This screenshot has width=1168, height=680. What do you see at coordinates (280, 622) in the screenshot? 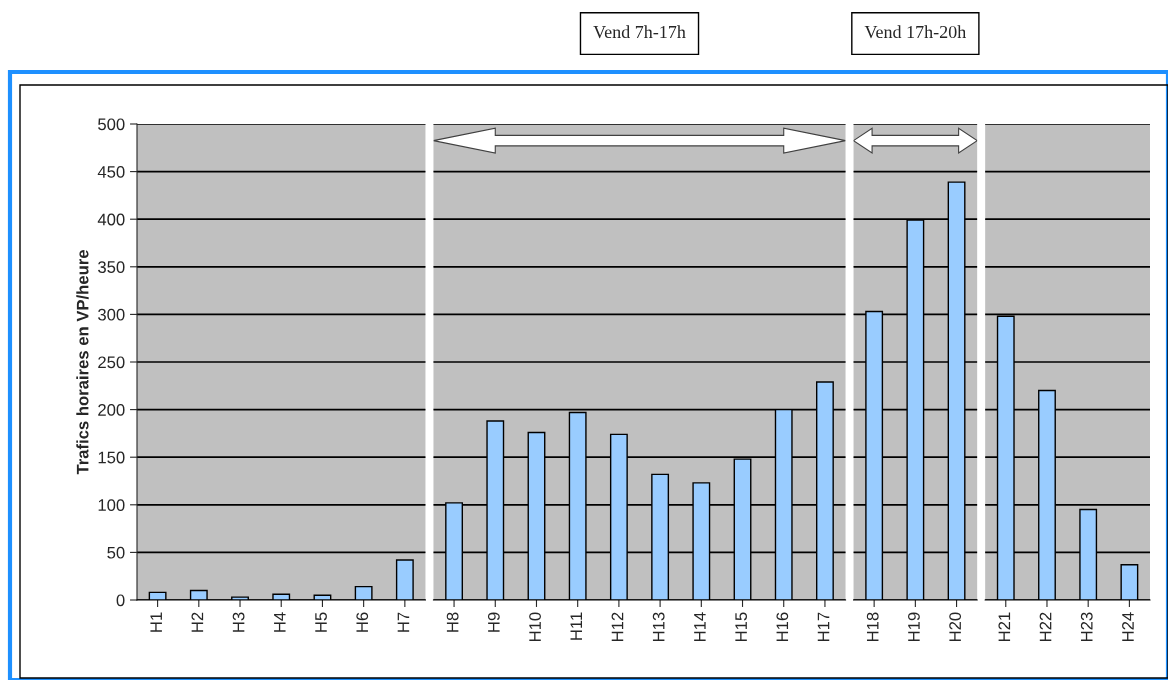
I see `x-tick-label: H4` at bounding box center [280, 622].